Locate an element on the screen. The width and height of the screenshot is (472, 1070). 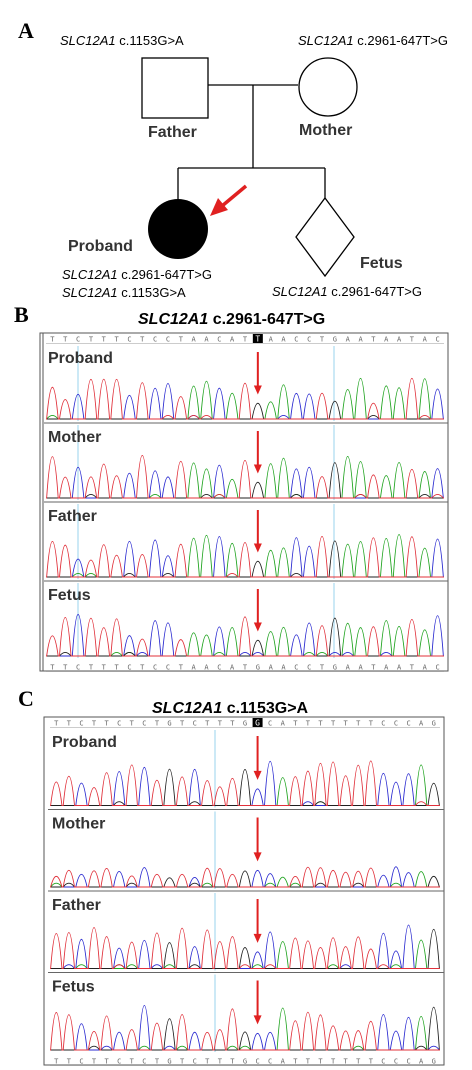
proband-gene-1: SLC12A1 is located at coordinates (90, 274).